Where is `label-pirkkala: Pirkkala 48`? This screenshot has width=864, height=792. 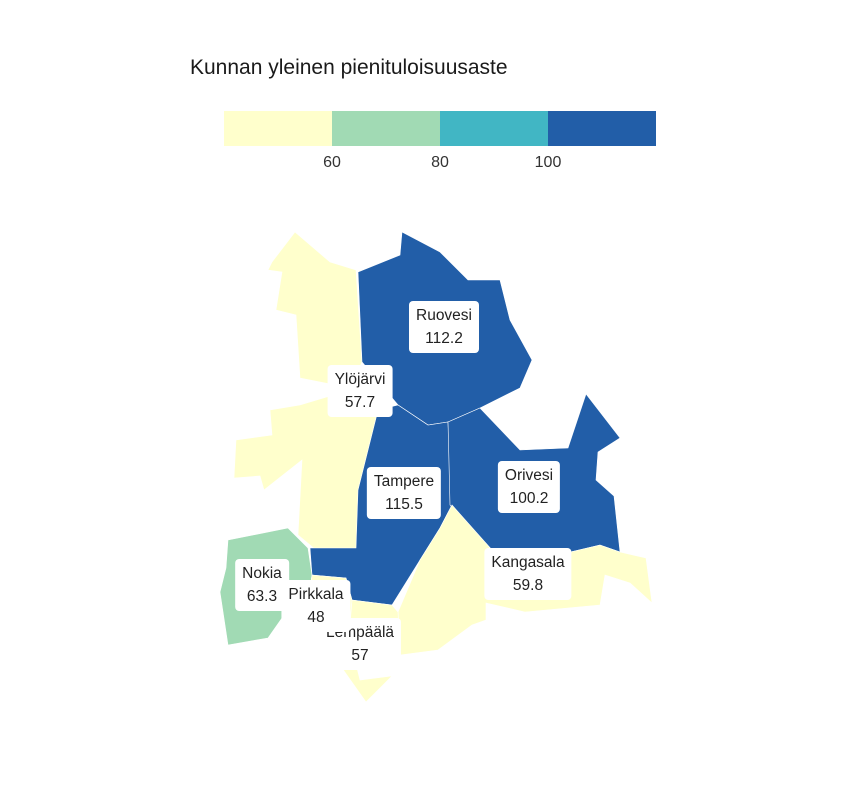
label-pirkkala: Pirkkala 48 is located at coordinates (316, 606).